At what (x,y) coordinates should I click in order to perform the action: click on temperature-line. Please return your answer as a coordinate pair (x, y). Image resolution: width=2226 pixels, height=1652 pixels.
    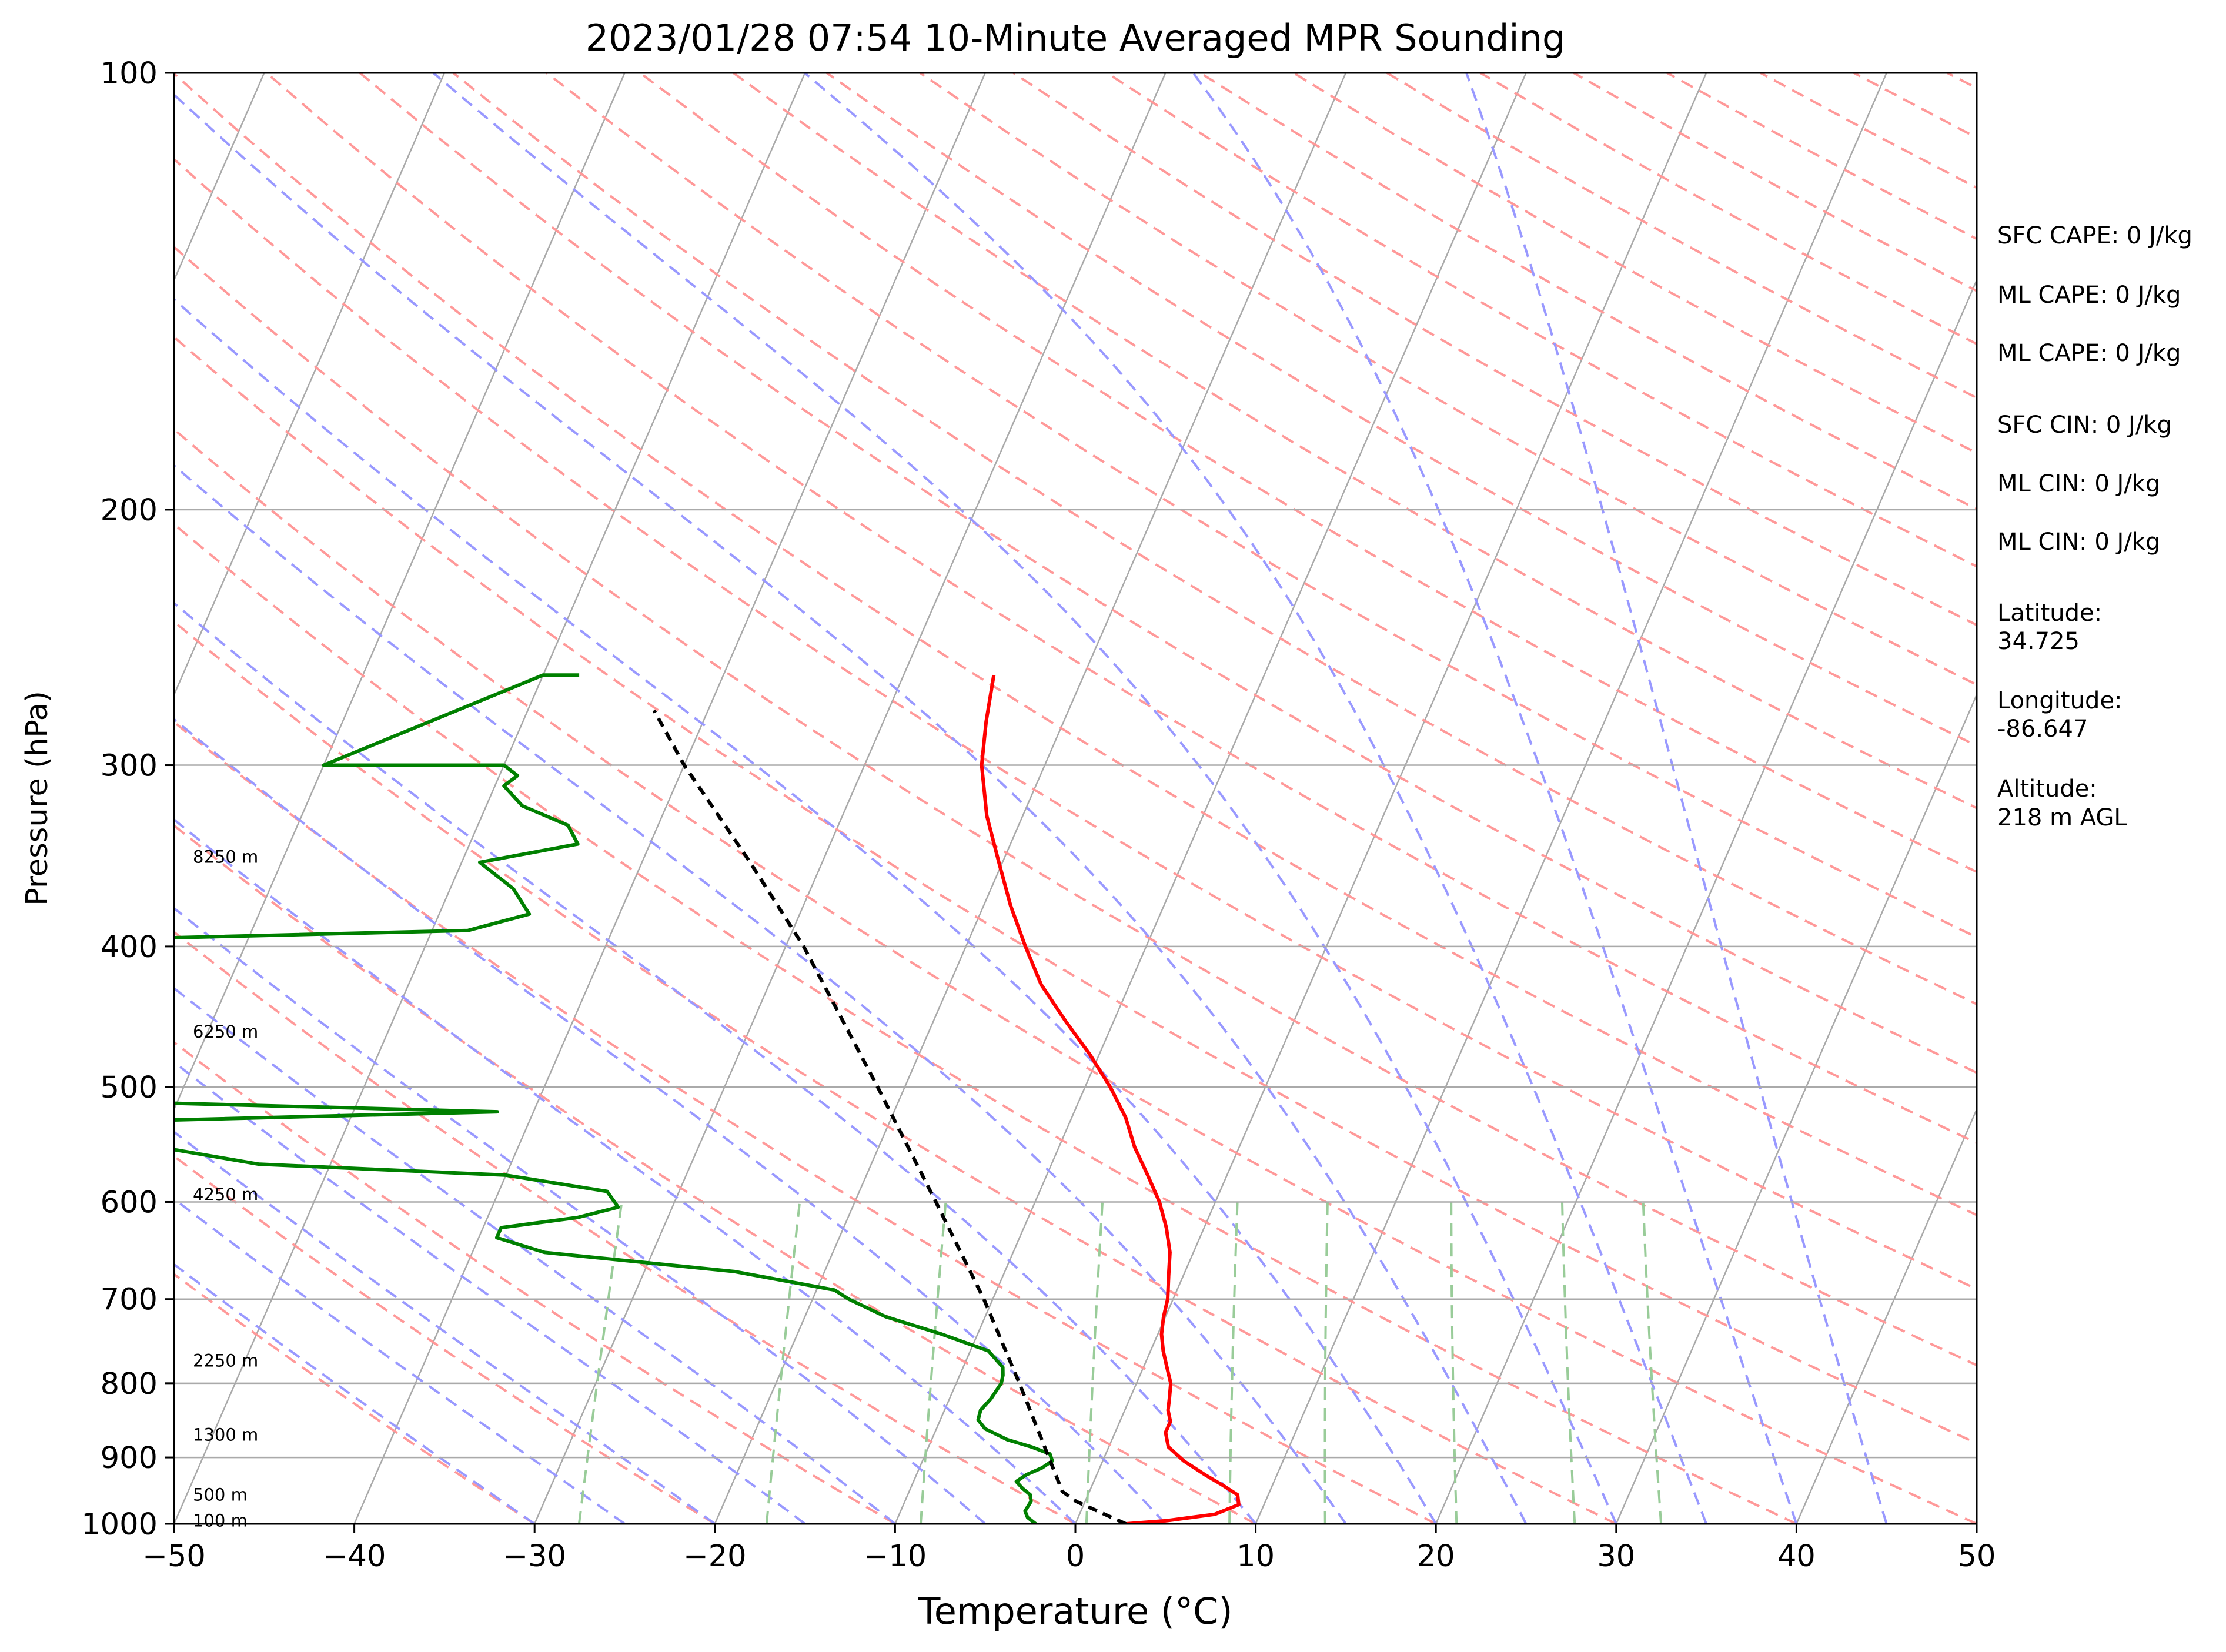
    Looking at the image, I should click on (1110, 1099).